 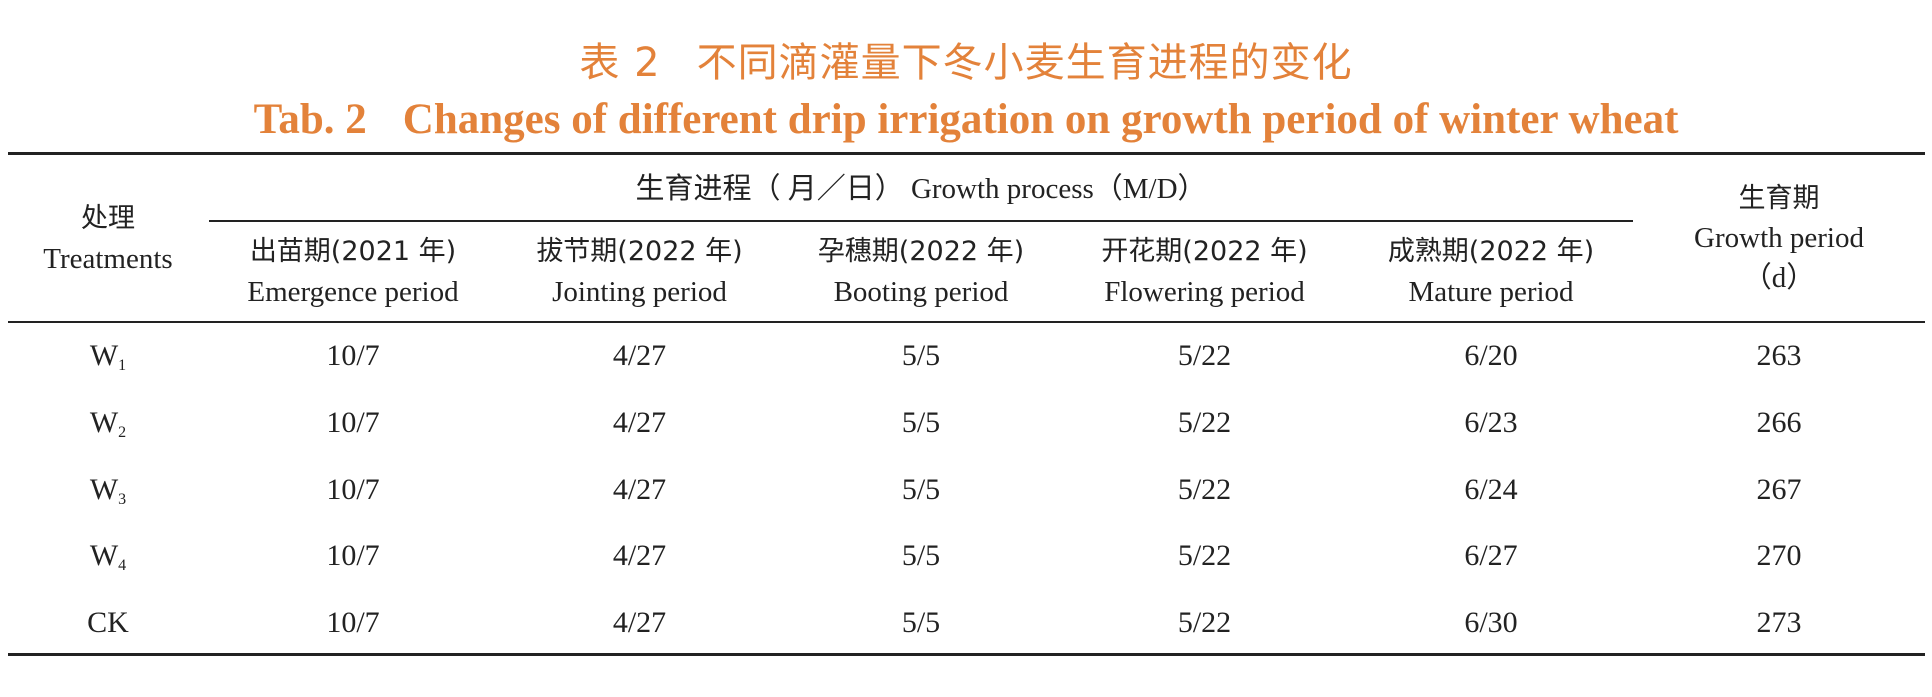 I want to click on header-period-unit: （d）, so click(x=1779, y=278).